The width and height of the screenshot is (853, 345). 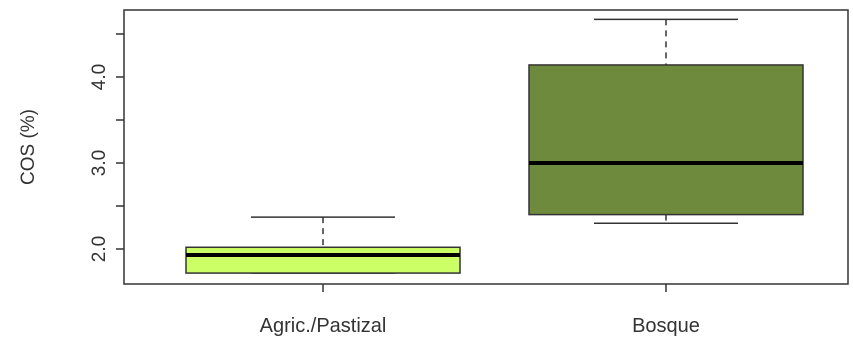 What do you see at coordinates (99, 77) in the screenshot?
I see `y-tick-label: 4.0` at bounding box center [99, 77].